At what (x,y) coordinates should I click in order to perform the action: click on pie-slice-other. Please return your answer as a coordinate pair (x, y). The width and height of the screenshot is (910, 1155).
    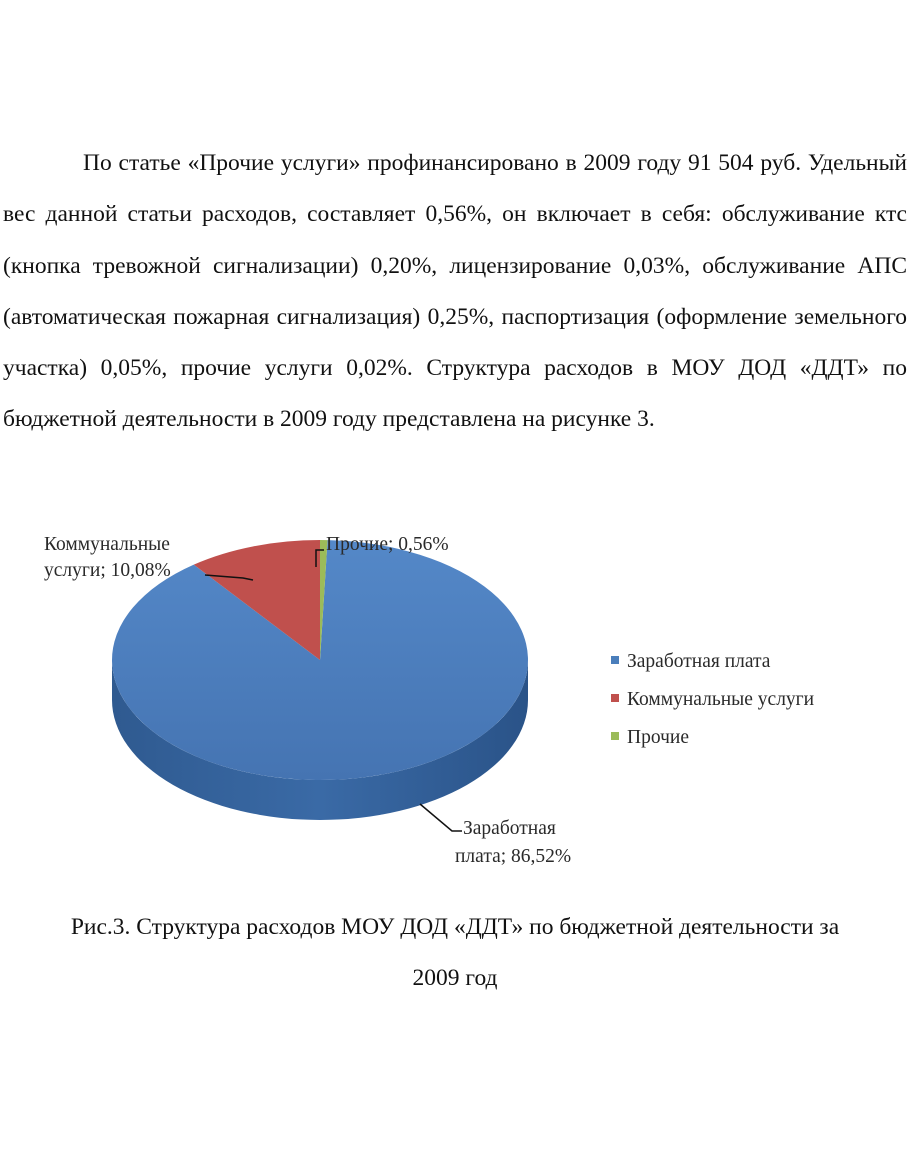
    Looking at the image, I should click on (324, 600).